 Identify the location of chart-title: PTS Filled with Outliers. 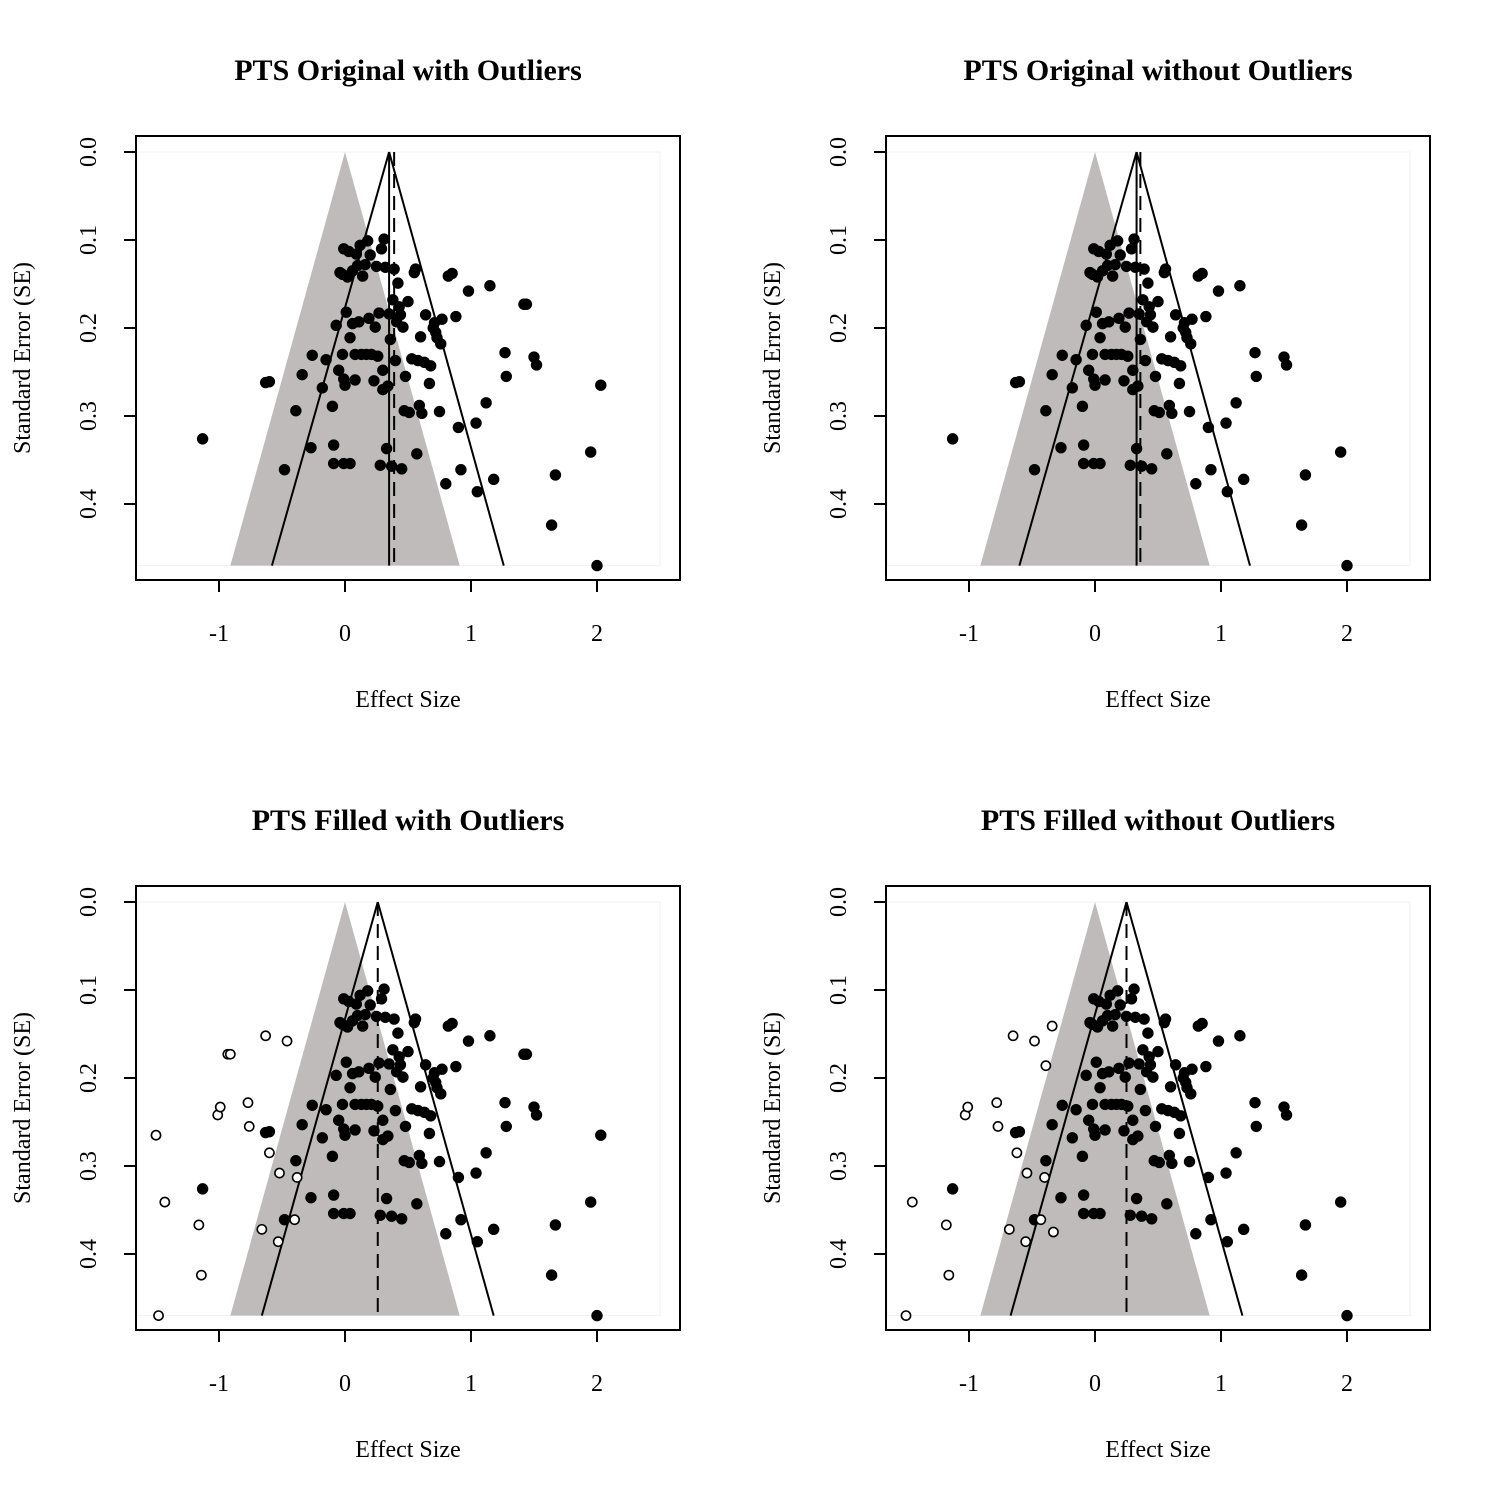
(408, 820).